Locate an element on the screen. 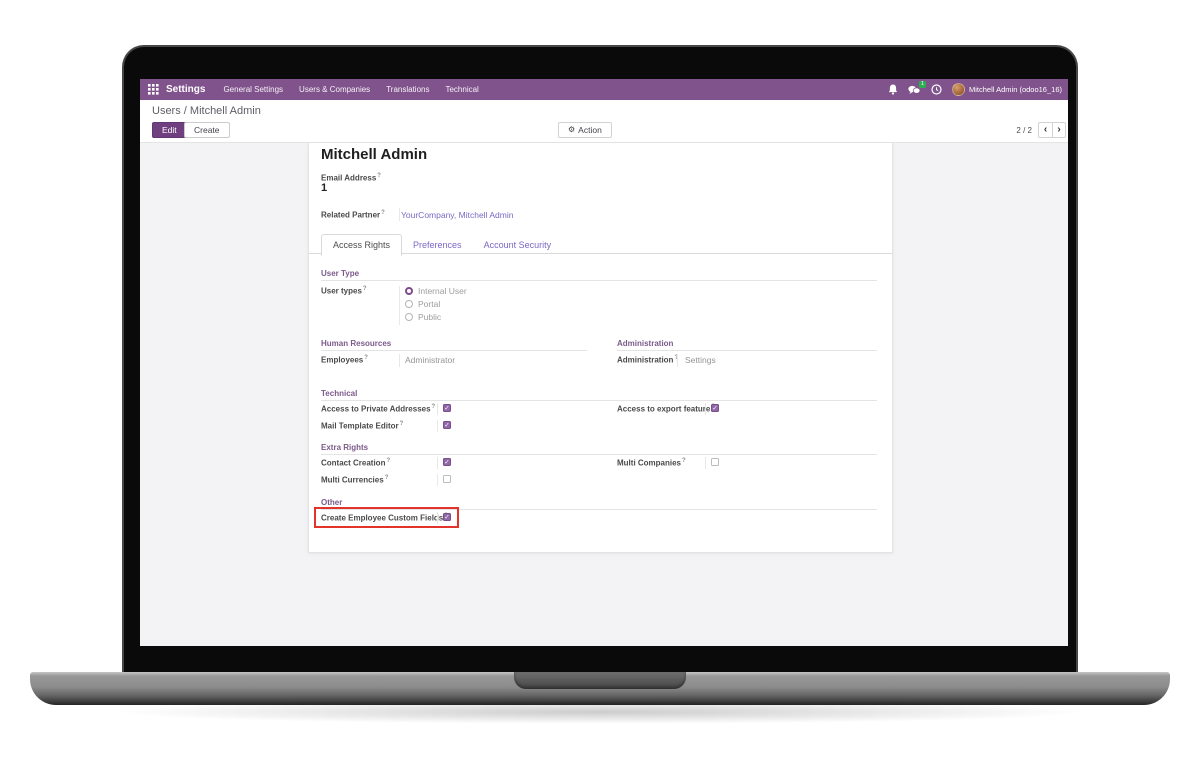  tabs-underline is located at coordinates (600, 253).